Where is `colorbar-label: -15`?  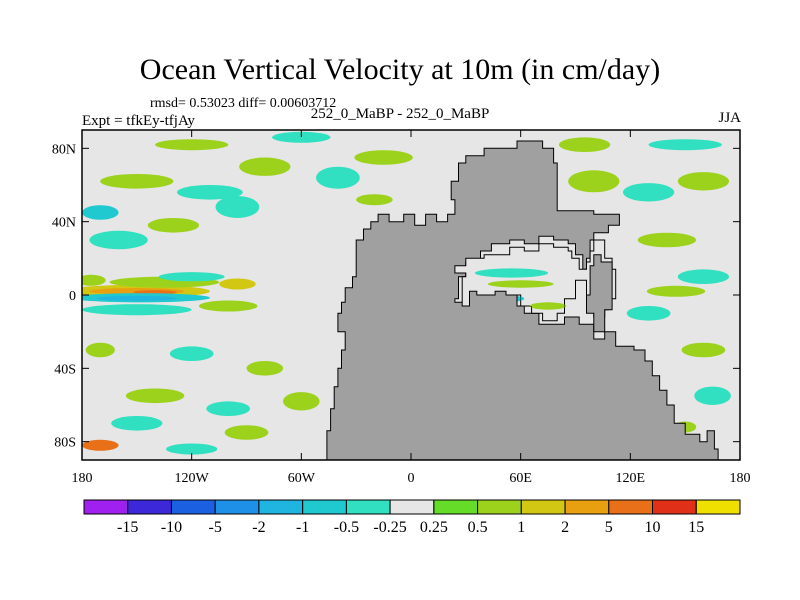 colorbar-label: -15 is located at coordinates (127, 527).